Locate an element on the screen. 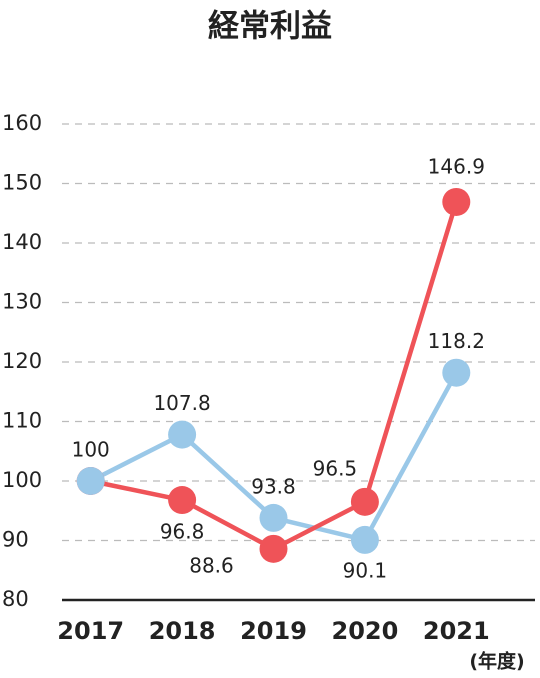  y-tick-label: 150 is located at coordinates (22, 183).